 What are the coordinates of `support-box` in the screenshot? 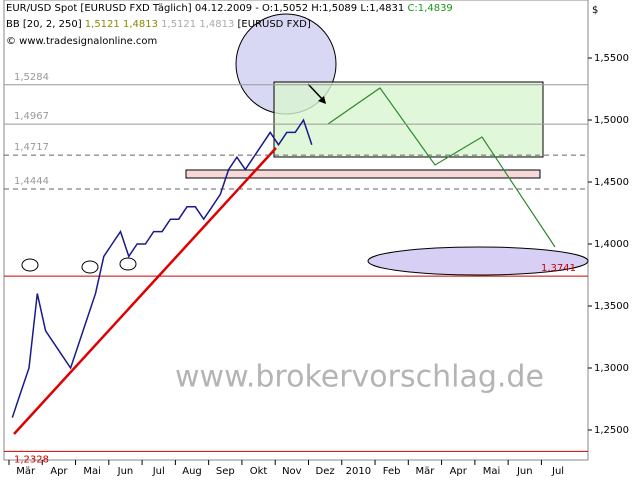 It's located at (363, 174).